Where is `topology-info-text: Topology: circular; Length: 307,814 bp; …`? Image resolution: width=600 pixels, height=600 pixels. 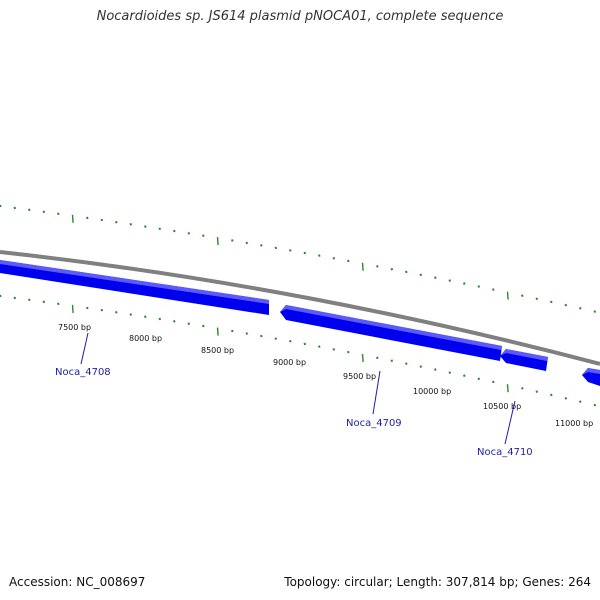 topology-info-text: Topology: circular; Length: 307,814 bp; … is located at coordinates (437, 582).